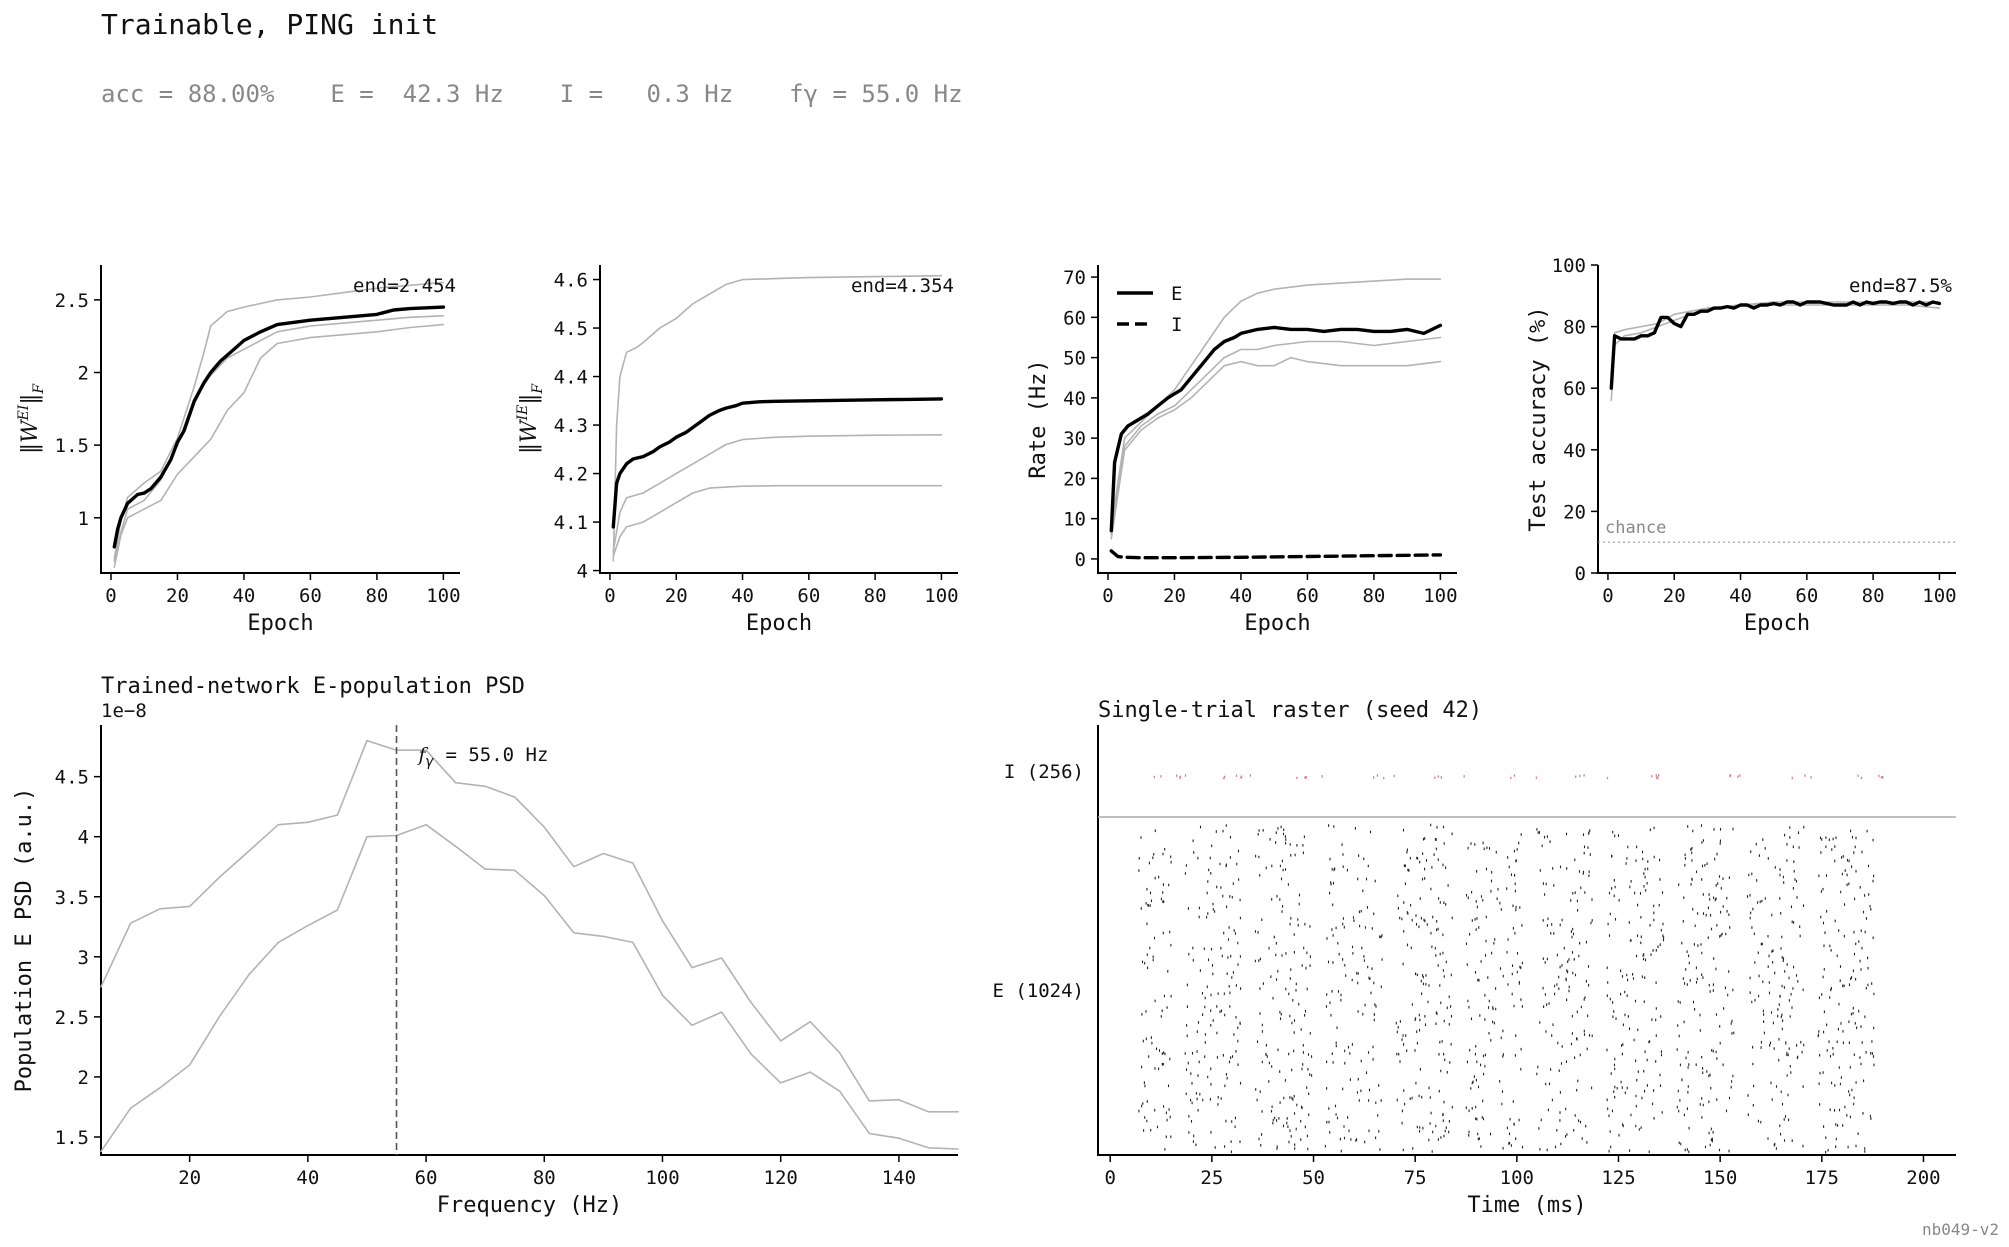  What do you see at coordinates (83, 519) in the screenshot?
I see `y-tick-label: 1` at bounding box center [83, 519].